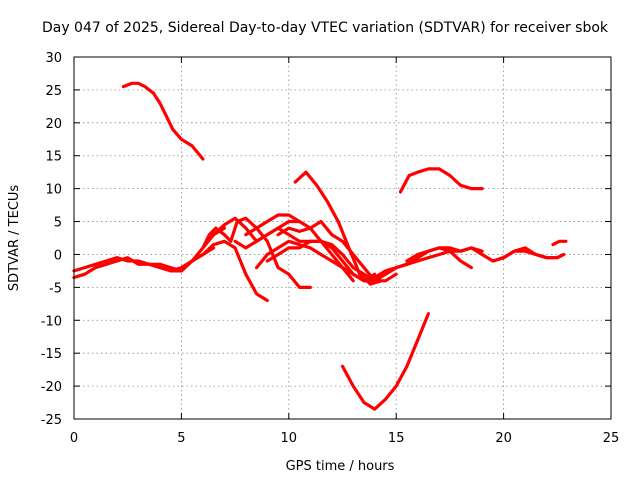  I want to click on y-tick-label: 0, so click(58, 255).